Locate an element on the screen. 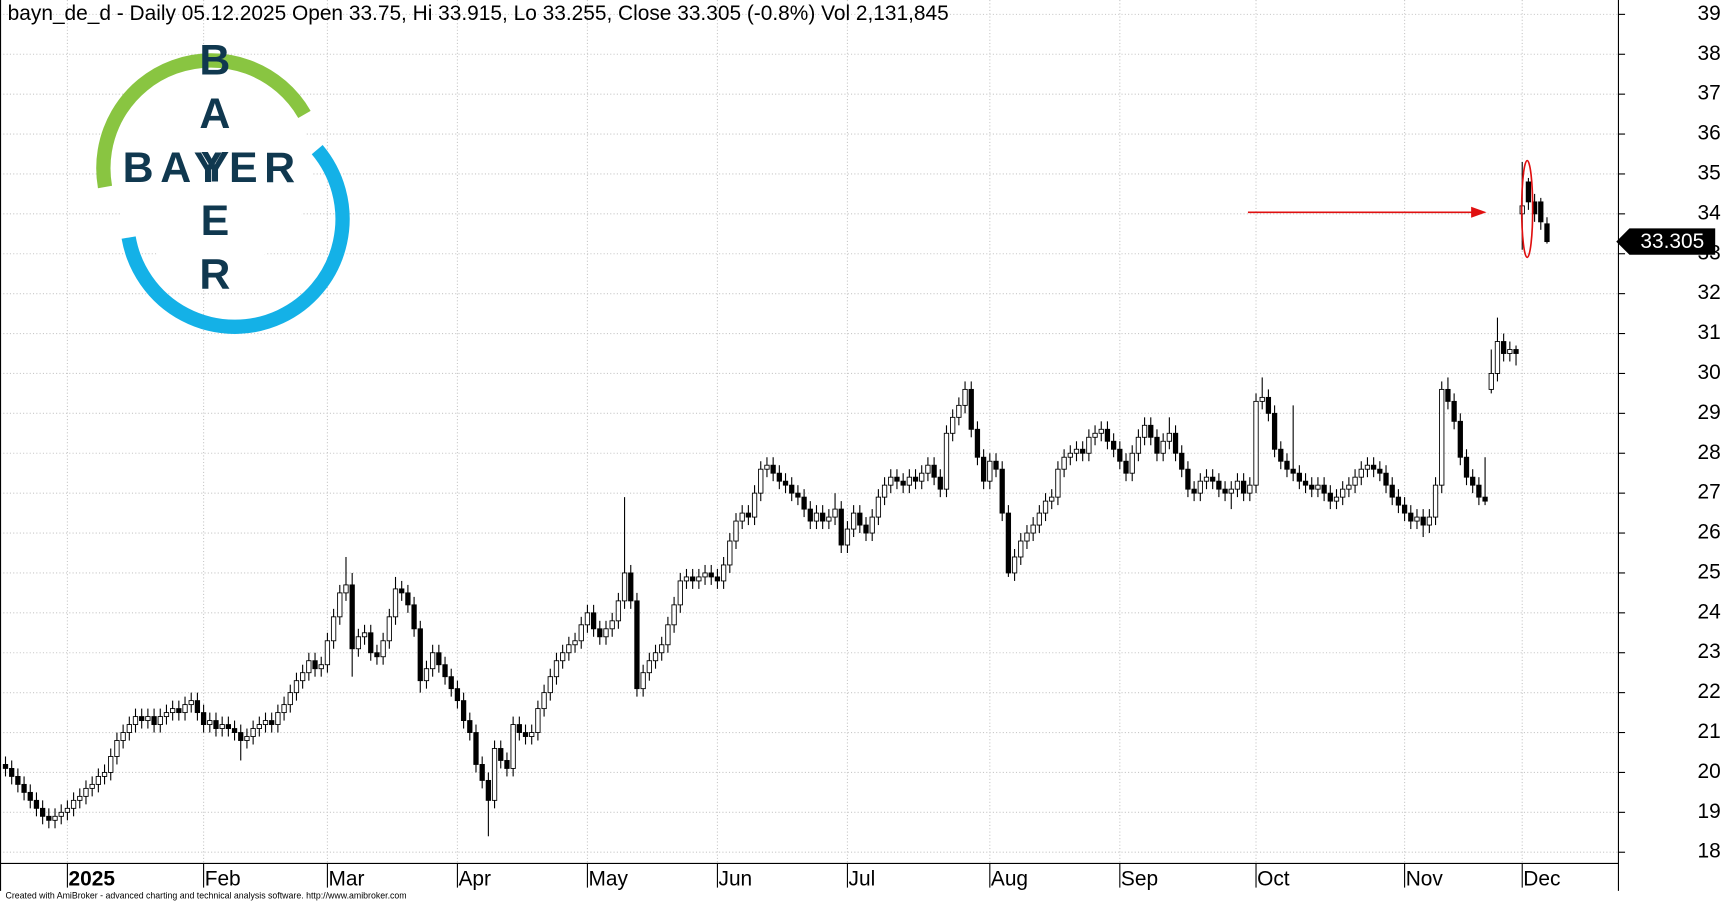 This screenshot has width=1724, height=903. last-price: 33.305 is located at coordinates (1666, 241).